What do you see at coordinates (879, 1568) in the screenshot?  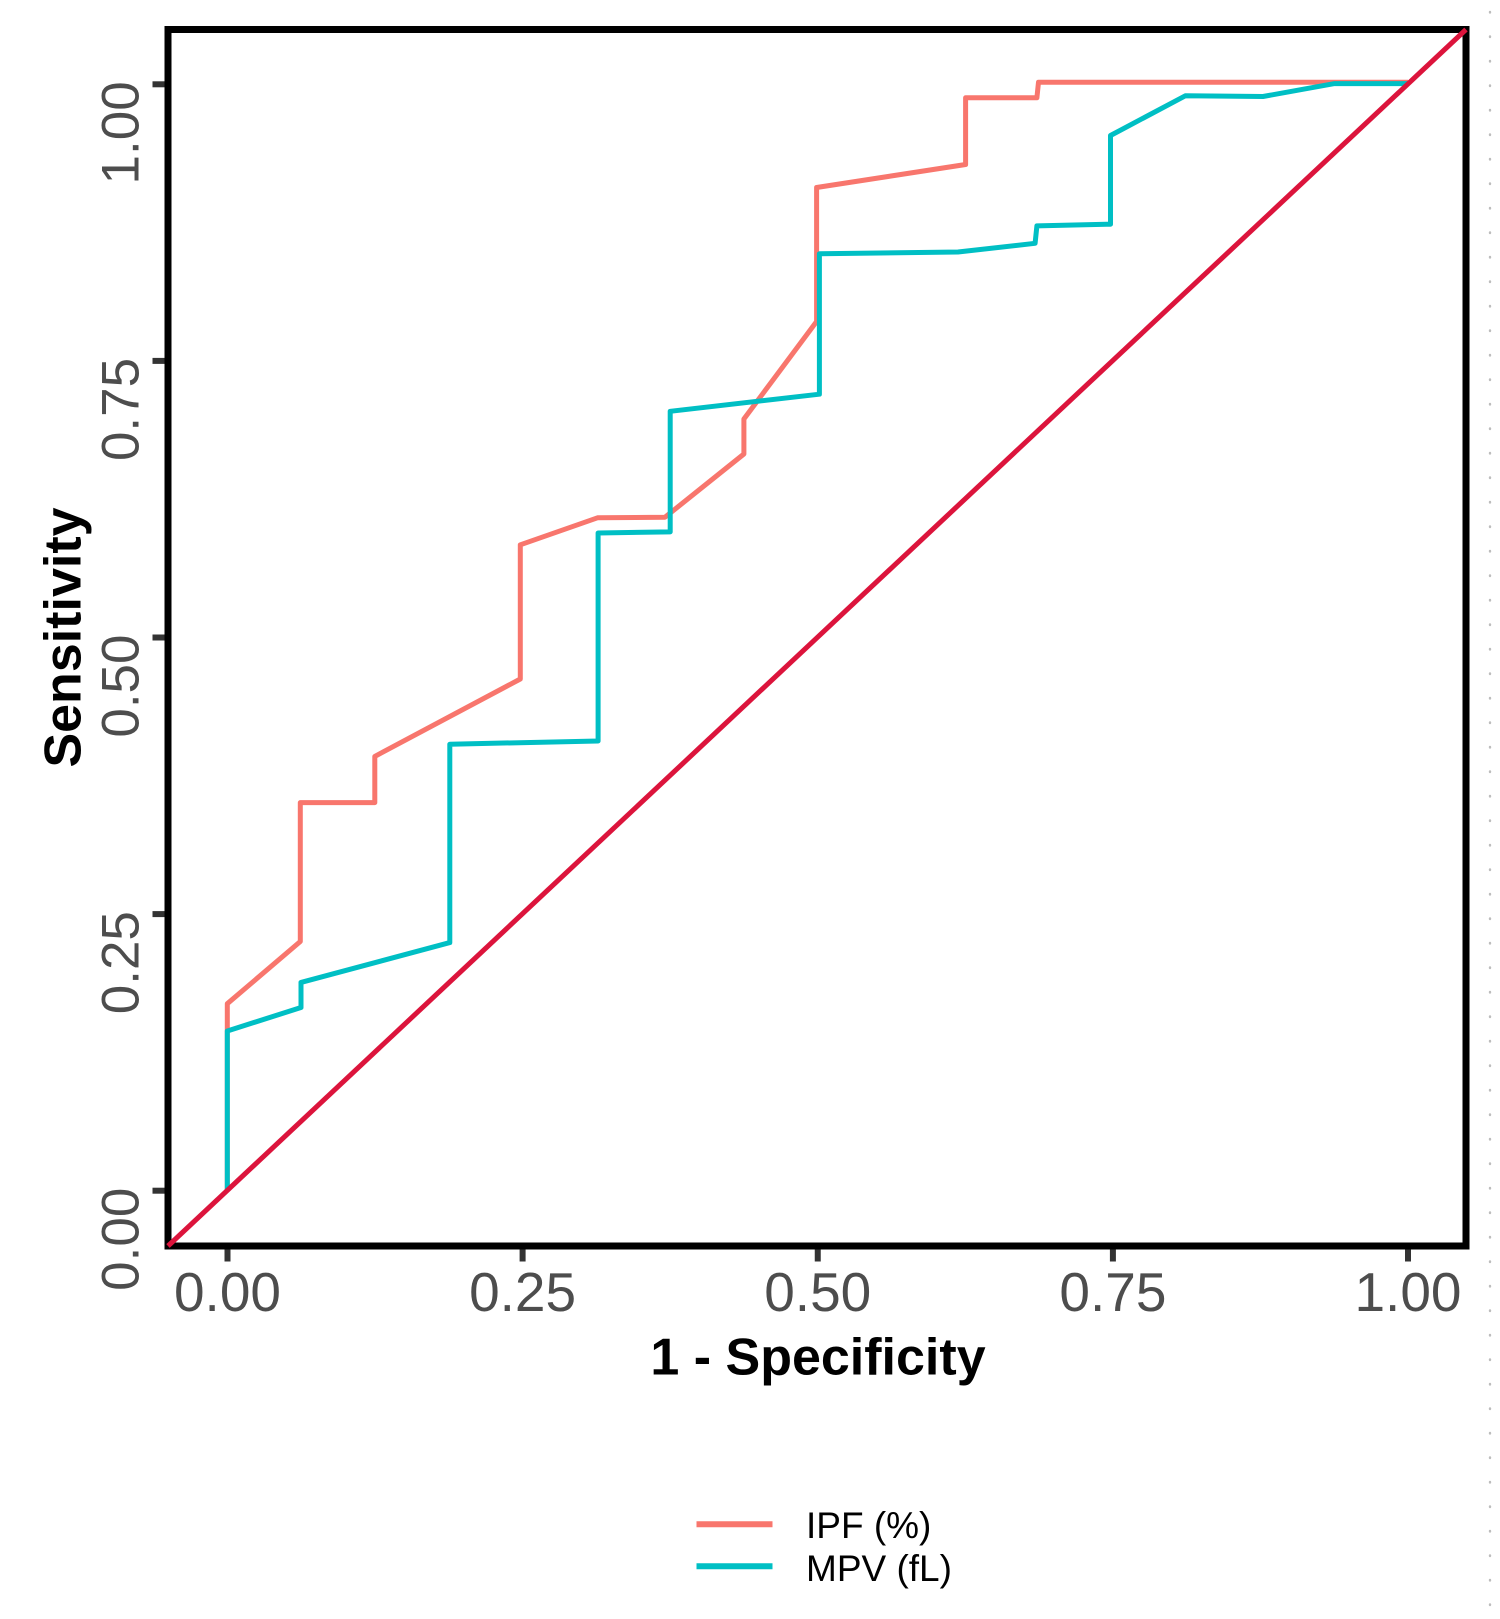 I see `svg-text: MPV (fL)` at bounding box center [879, 1568].